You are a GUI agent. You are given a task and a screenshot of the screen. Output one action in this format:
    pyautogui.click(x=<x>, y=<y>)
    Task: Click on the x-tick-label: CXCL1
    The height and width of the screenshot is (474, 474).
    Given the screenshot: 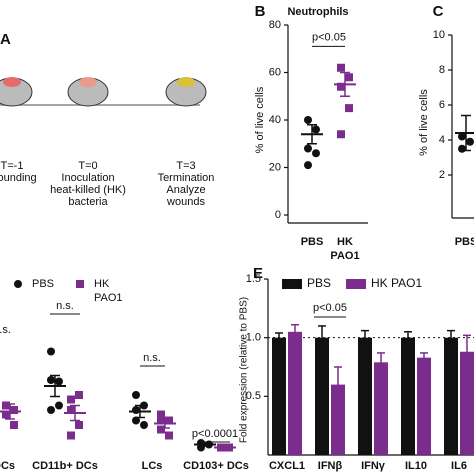 What is the action you would take?
    pyautogui.click(x=287, y=466)
    